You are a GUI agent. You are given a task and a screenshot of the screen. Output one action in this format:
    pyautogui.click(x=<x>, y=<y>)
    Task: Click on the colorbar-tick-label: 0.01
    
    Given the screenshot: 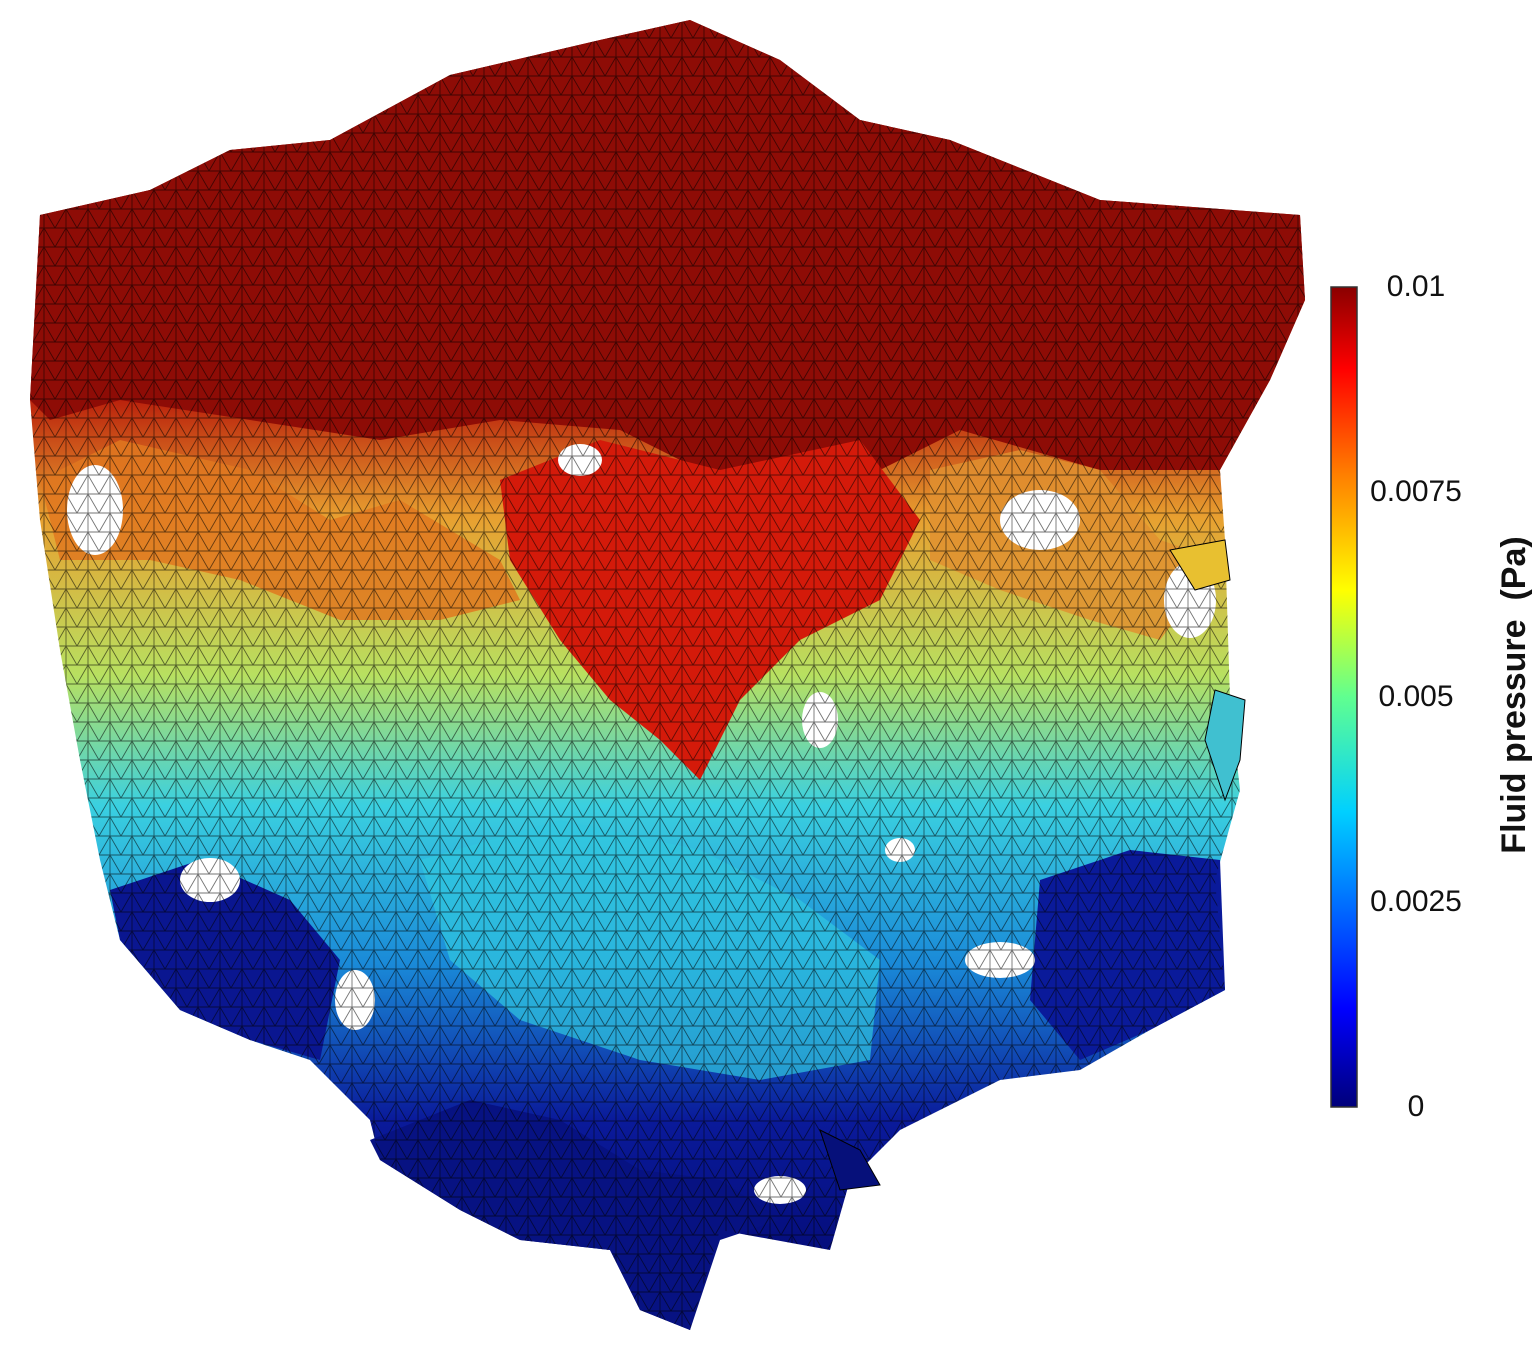 What is the action you would take?
    pyautogui.click(x=1416, y=286)
    